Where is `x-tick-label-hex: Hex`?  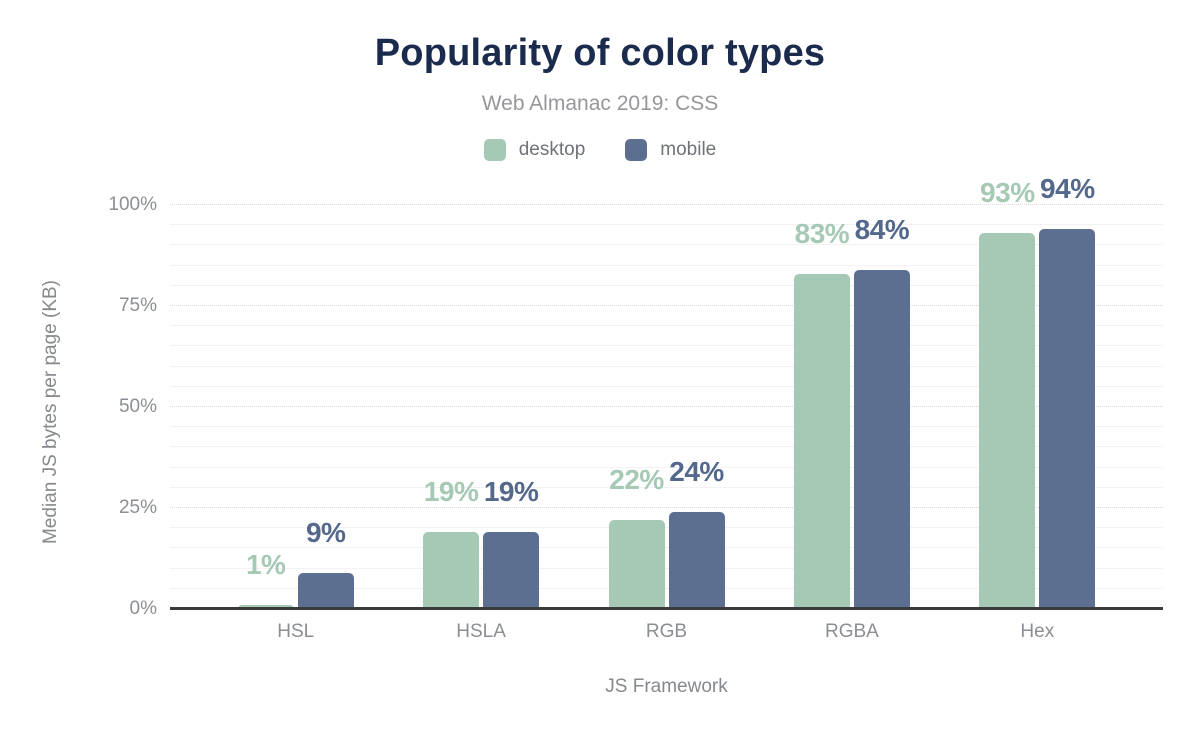
x-tick-label-hex: Hex is located at coordinates (1037, 631).